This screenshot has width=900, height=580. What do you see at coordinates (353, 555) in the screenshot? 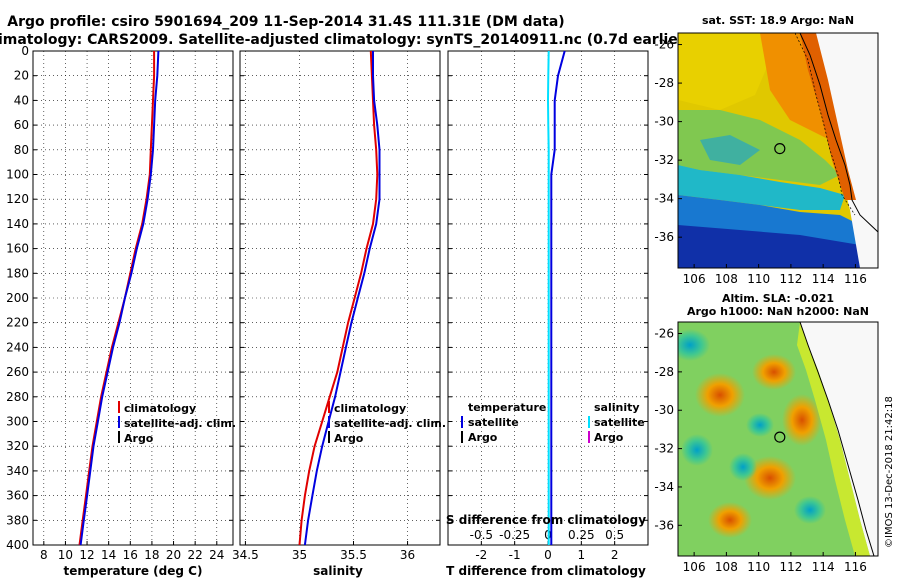
I see `x-tick-label: 35.5` at bounding box center [353, 555].